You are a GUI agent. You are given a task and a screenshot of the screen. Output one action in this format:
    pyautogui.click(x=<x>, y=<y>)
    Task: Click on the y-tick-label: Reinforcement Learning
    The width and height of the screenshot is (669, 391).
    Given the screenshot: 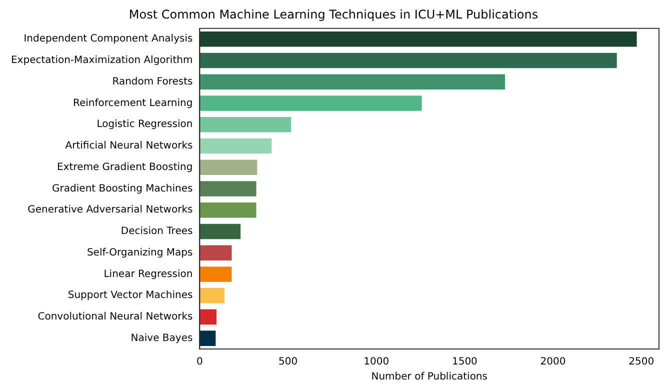 What is the action you would take?
    pyautogui.click(x=133, y=103)
    